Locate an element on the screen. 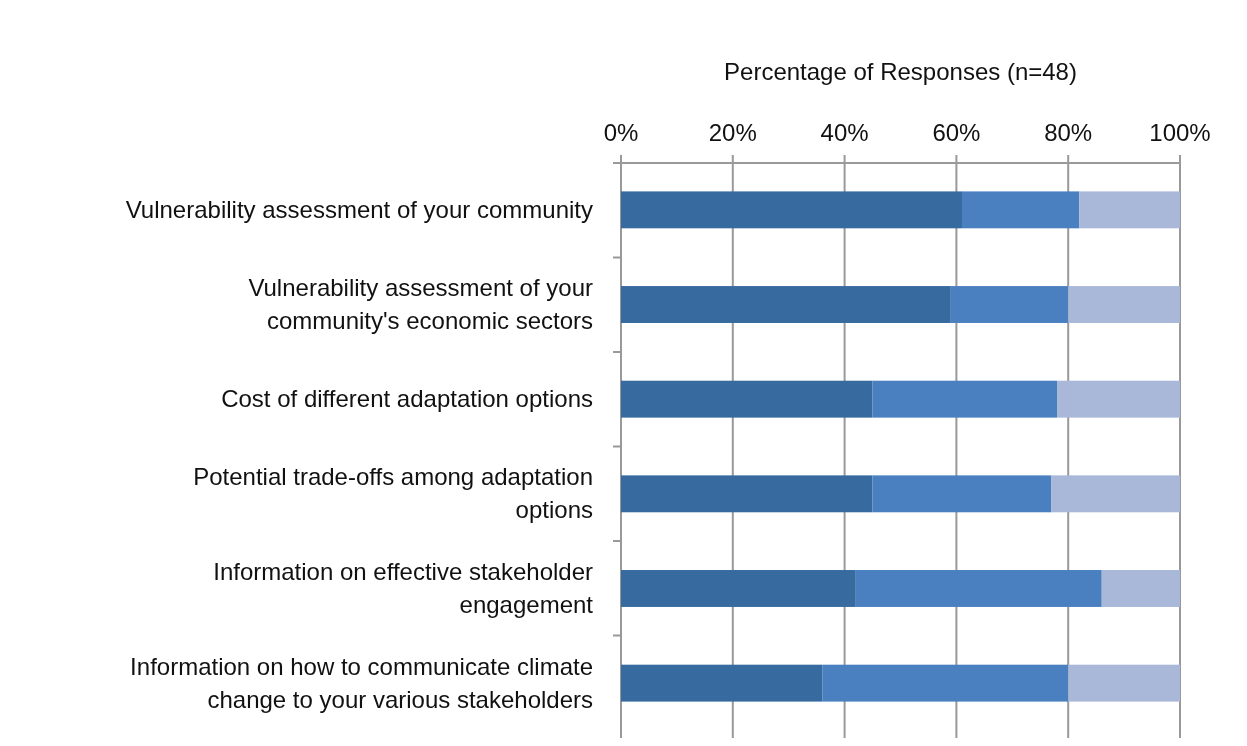 Image resolution: width=1247 pixels, height=746 pixels. y-tick-label: Vulnerability assessment of your community is located at coordinates (359, 209).